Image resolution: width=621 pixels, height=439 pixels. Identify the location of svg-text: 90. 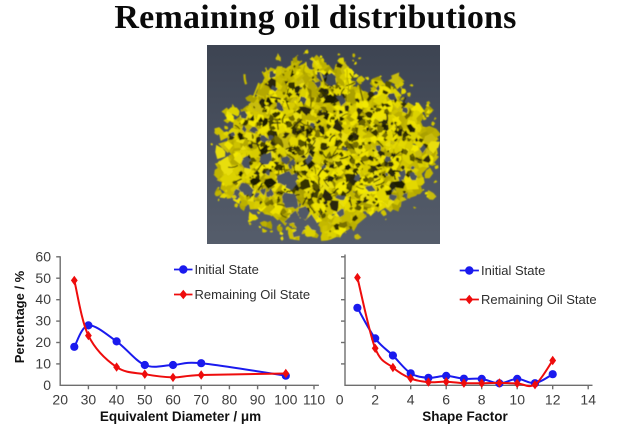
(258, 400).